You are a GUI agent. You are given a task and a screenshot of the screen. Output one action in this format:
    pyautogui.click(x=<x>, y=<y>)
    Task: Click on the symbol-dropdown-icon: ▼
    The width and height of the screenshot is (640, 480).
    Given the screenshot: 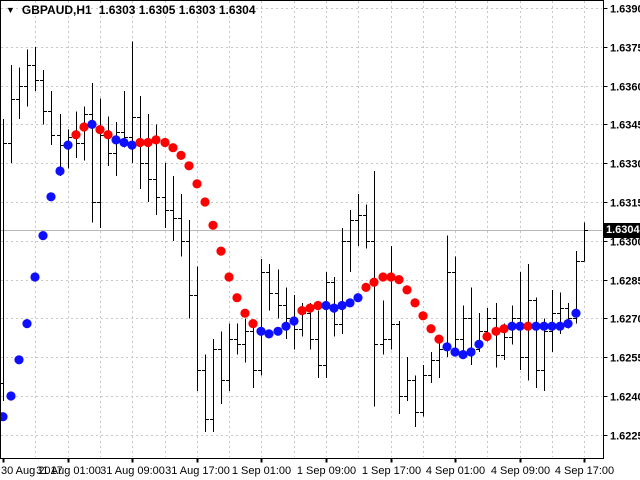 What is the action you would take?
    pyautogui.click(x=10, y=10)
    